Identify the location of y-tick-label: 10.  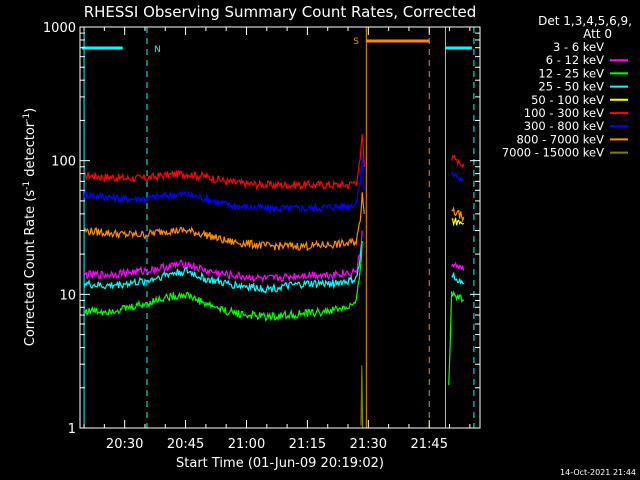
(67, 295).